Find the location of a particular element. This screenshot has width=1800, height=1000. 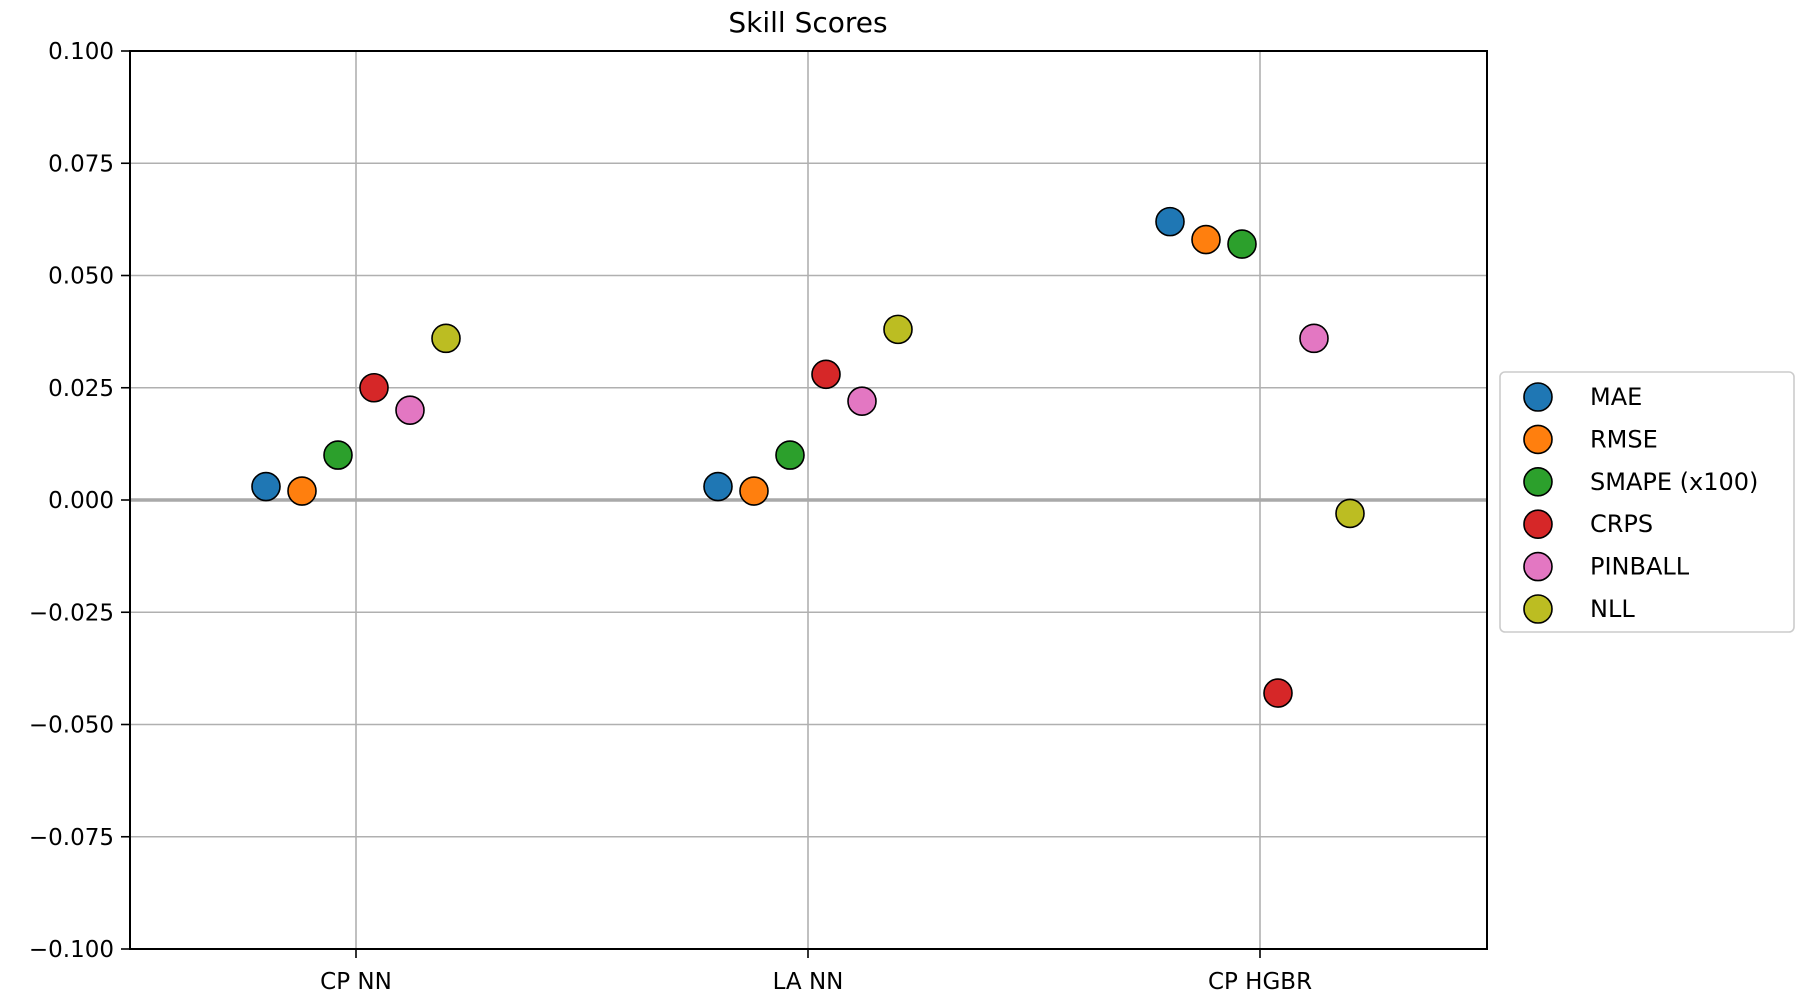

y-tick-label: −0.100 is located at coordinates (71, 950).